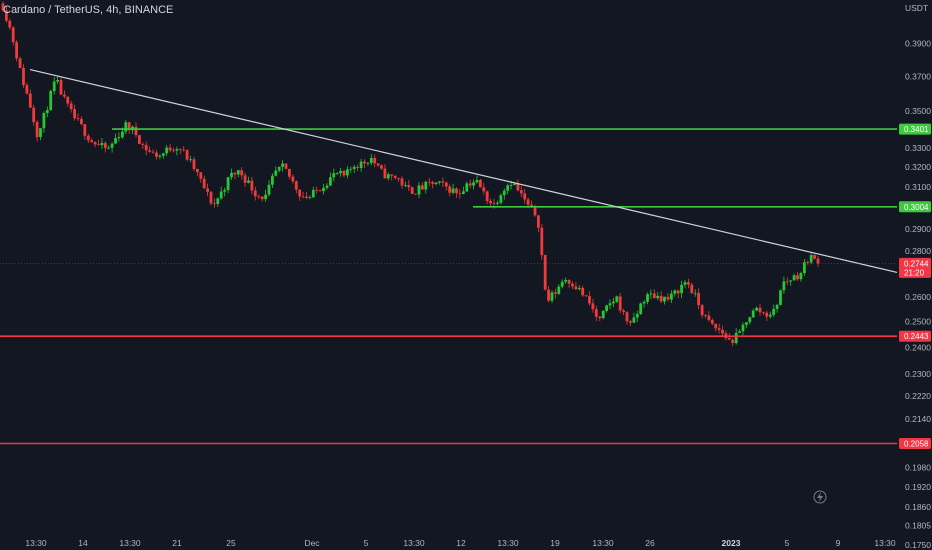  I want to click on level-price-label: 0.3401, so click(916, 129).